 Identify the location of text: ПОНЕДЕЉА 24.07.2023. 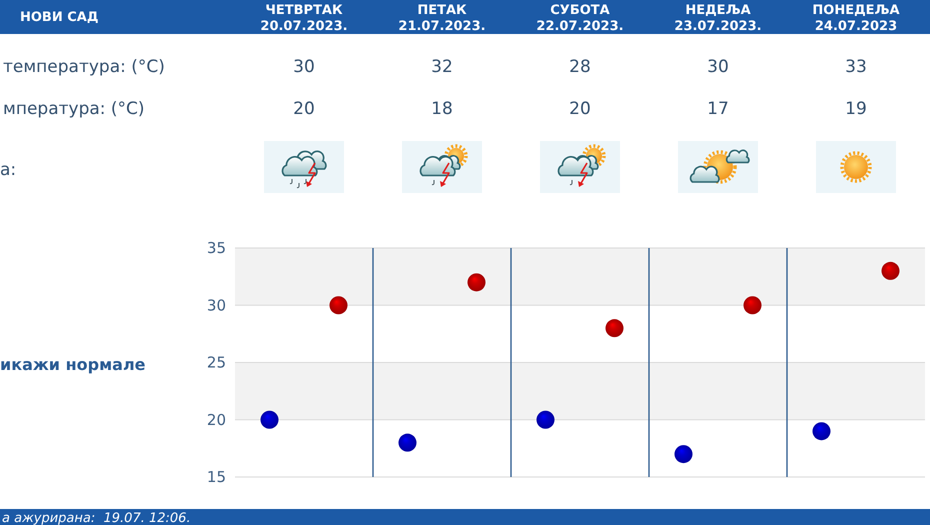
(856, 18).